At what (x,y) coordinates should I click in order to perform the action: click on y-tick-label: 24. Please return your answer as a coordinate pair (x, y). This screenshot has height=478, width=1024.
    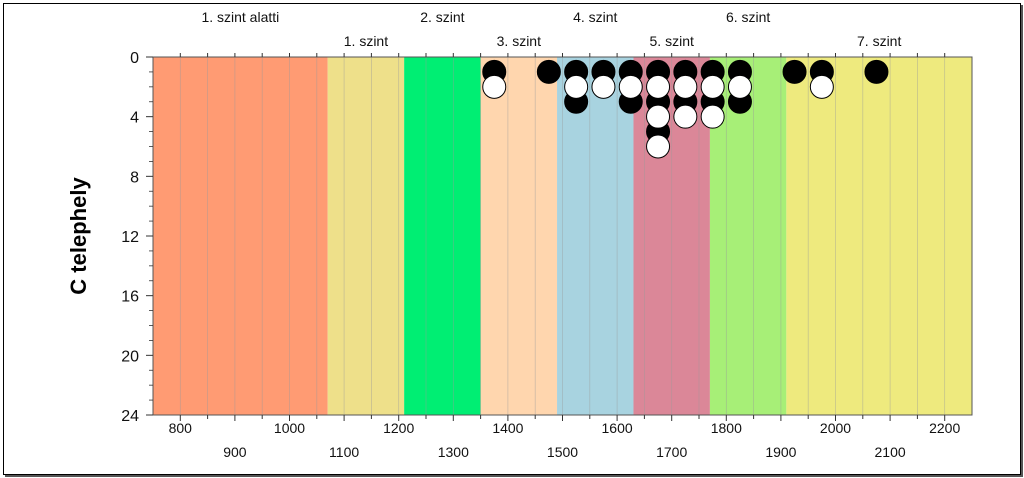
    Looking at the image, I should click on (130, 416).